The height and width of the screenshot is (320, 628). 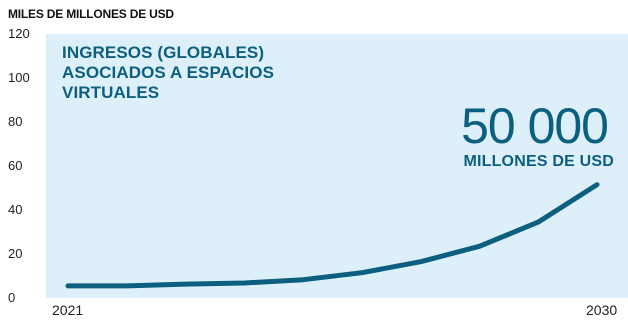 I want to click on y-tick-label-40: 40, so click(x=15, y=209).